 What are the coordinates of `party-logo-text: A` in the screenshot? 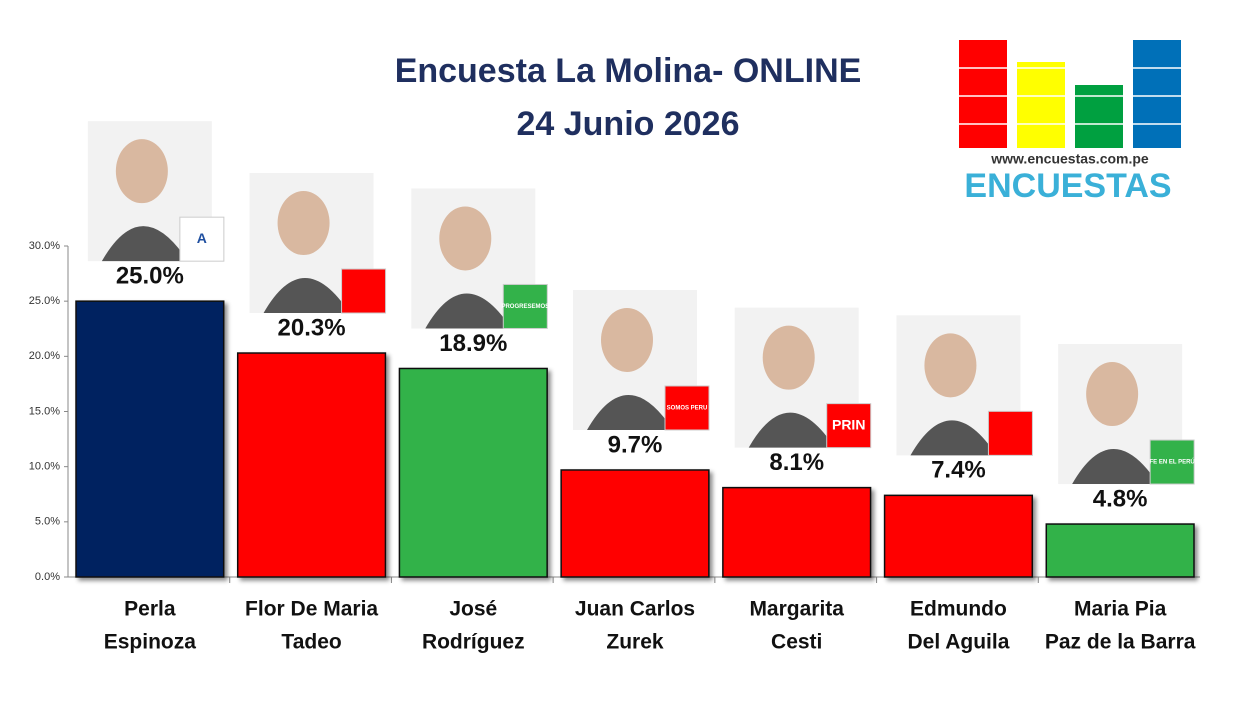 It's located at (202, 238).